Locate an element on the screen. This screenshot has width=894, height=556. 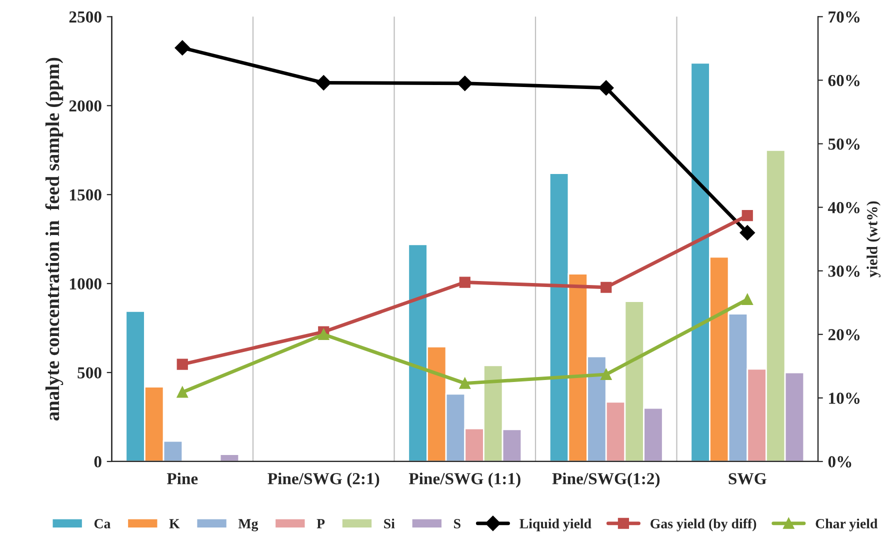
x-tick-label: SWG is located at coordinates (747, 478).